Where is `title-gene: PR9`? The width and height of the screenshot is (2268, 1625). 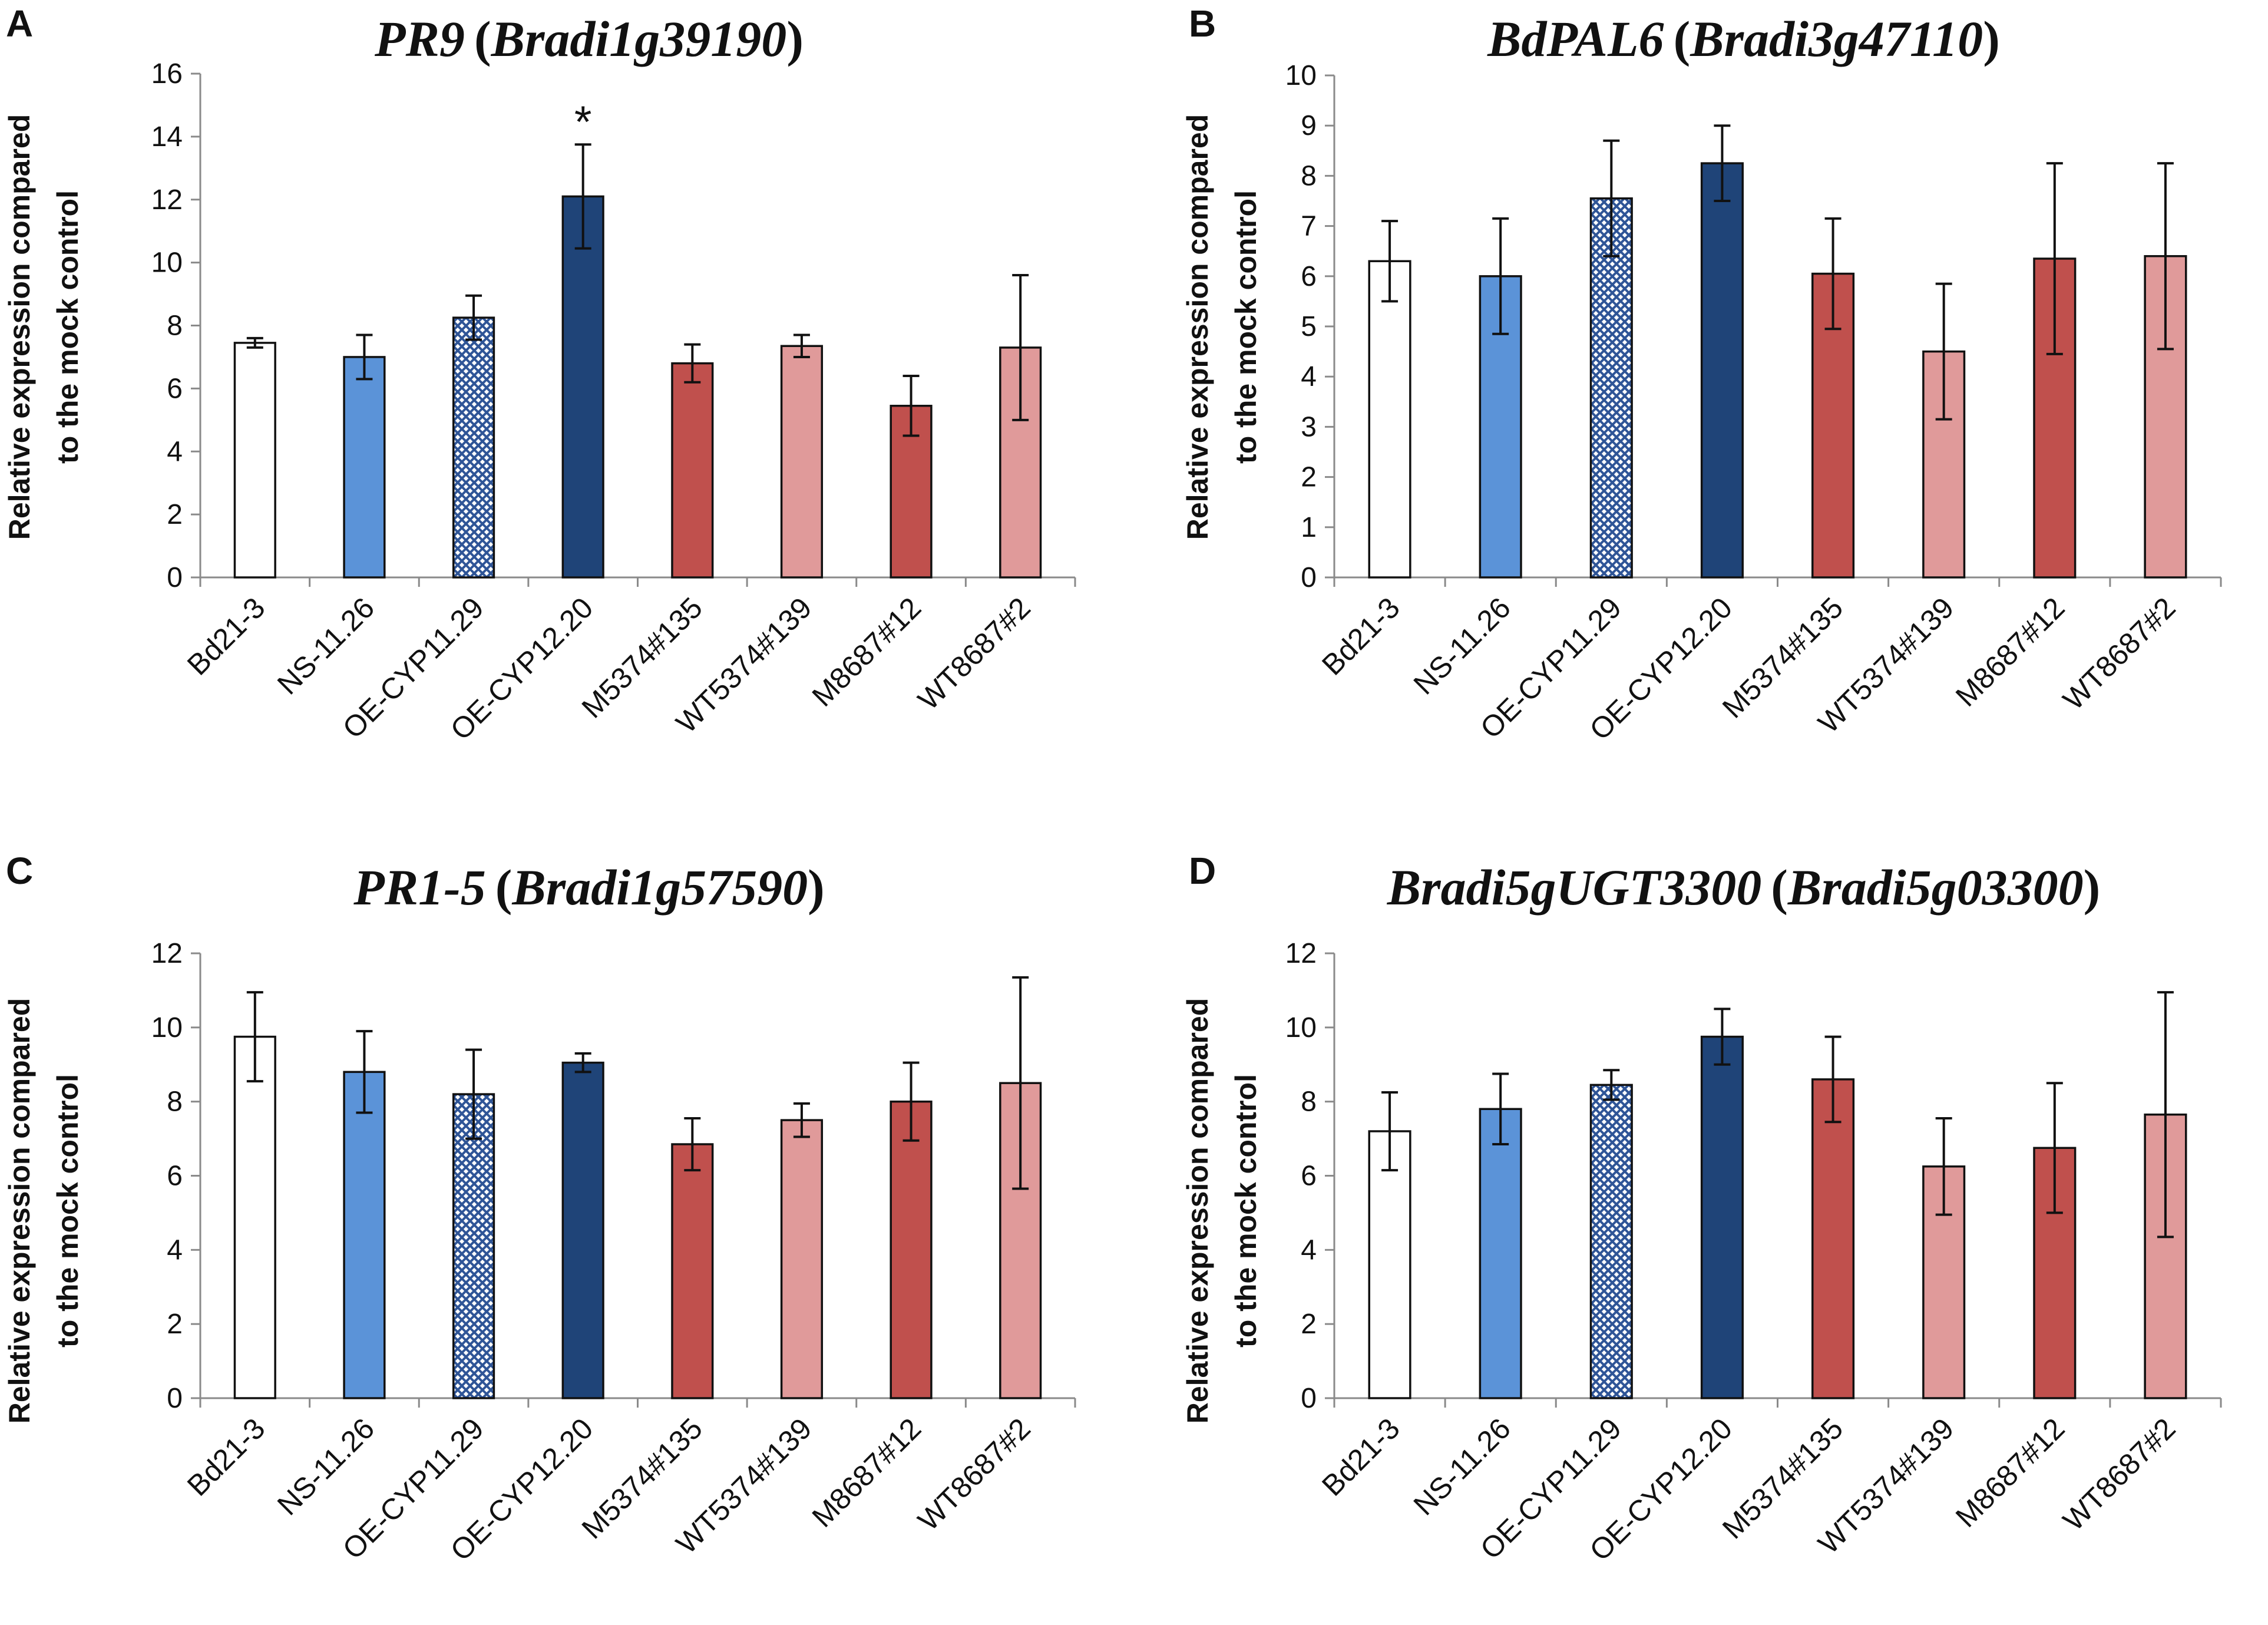
title-gene: PR9 is located at coordinates (419, 39).